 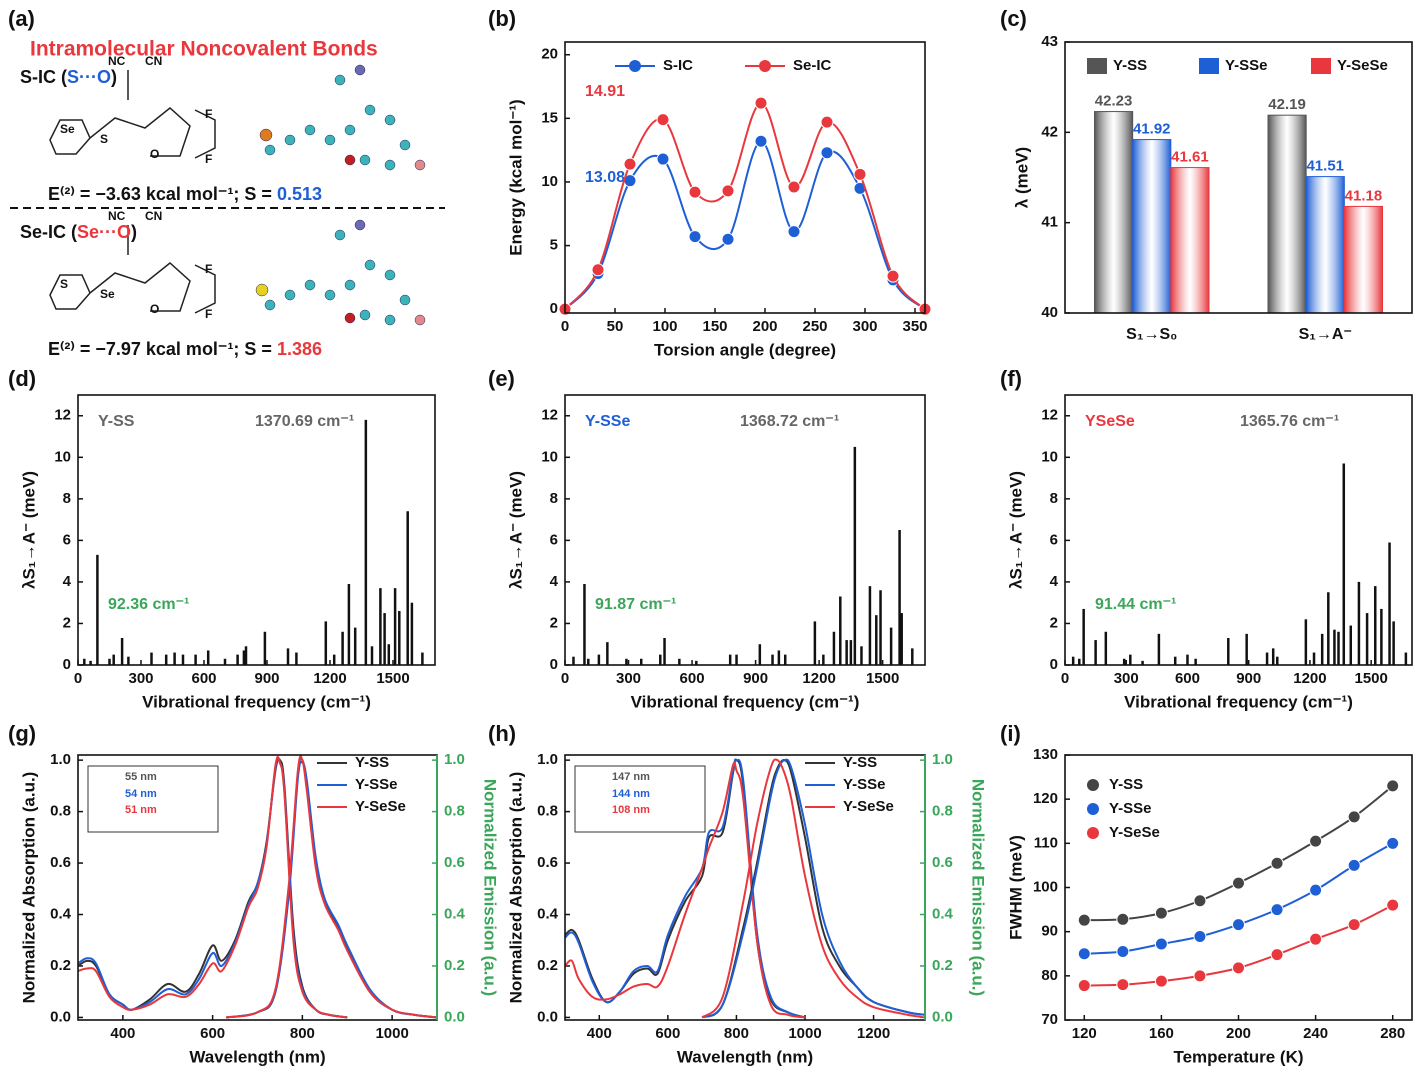 What do you see at coordinates (943, 913) in the screenshot?
I see `y2-tick-label: 0.4` at bounding box center [943, 913].